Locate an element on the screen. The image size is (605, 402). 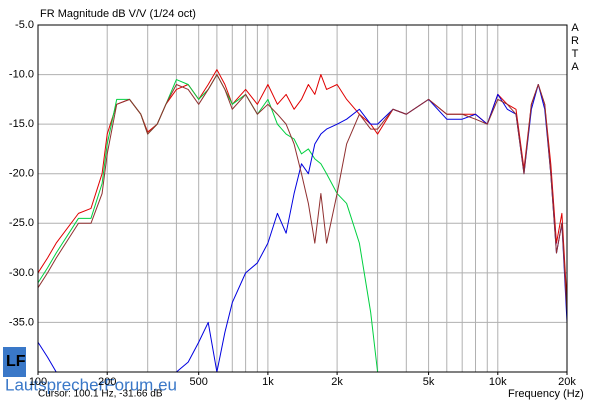
x-tick-label: 2k is located at coordinates (337, 382).